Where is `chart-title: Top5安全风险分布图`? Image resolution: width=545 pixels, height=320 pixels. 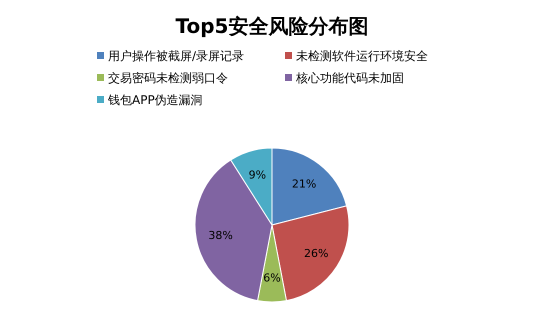
chart-title: Top5安全风险分布图 is located at coordinates (272, 26).